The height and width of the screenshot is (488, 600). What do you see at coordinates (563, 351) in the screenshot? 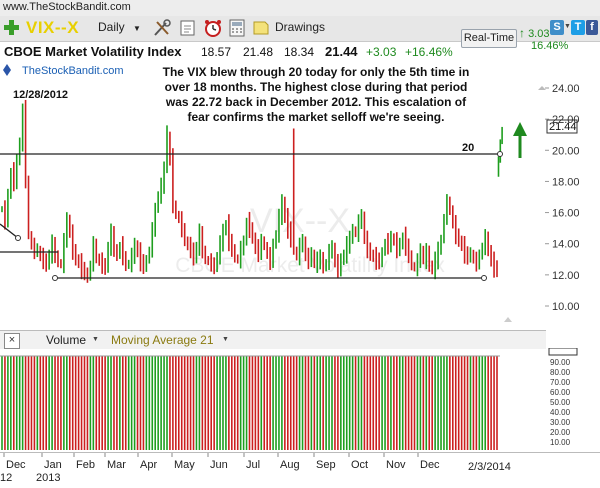
I see `volume-last-box` at bounding box center [563, 351].